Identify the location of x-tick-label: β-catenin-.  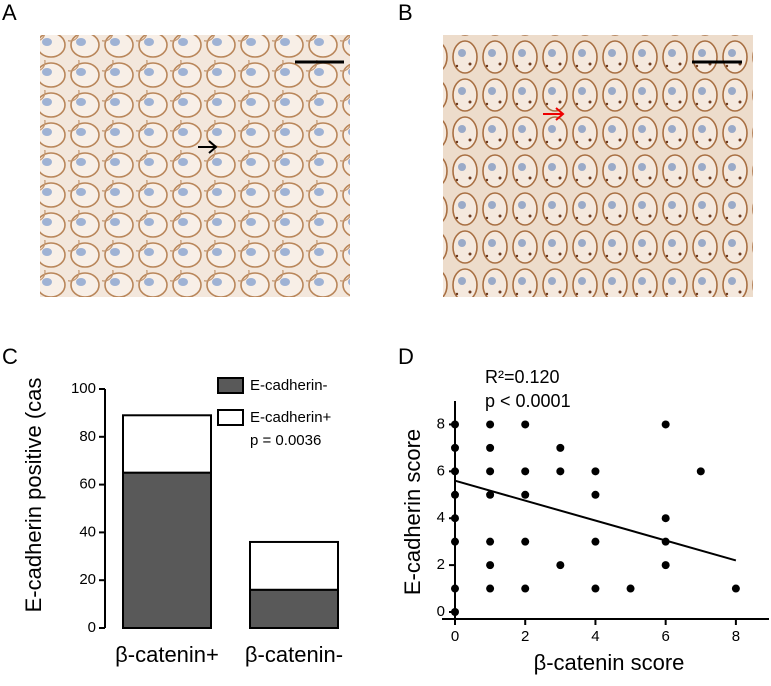
(294, 654).